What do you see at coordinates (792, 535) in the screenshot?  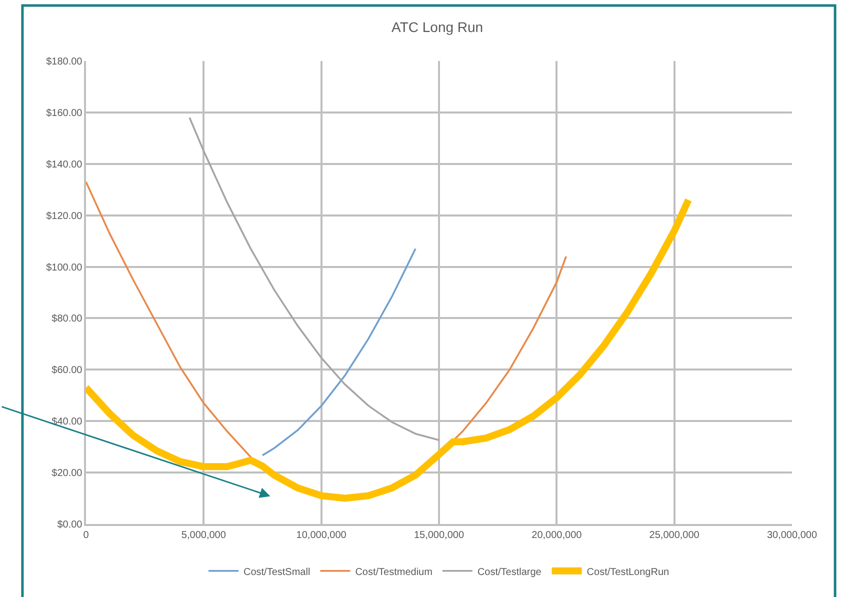 I see `x-tick-label: 30,000,000` at bounding box center [792, 535].